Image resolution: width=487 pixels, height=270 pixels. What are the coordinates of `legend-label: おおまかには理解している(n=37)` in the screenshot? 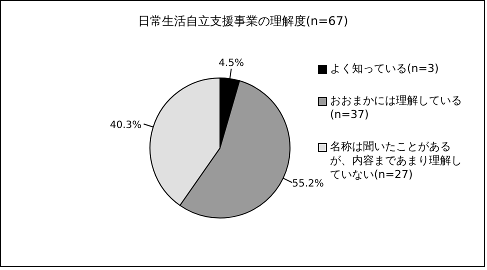 It's located at (396, 108).